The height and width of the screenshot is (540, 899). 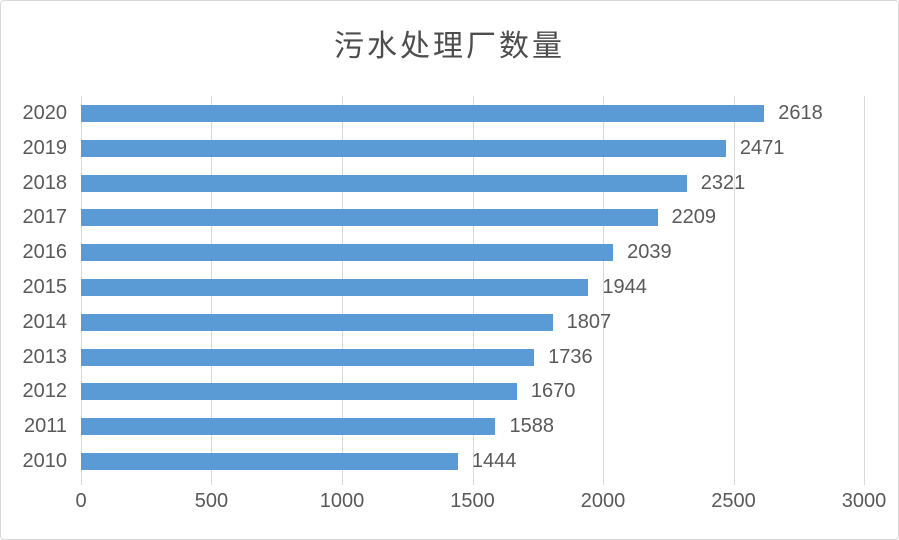 I want to click on bar-row: 2321, so click(x=472, y=183).